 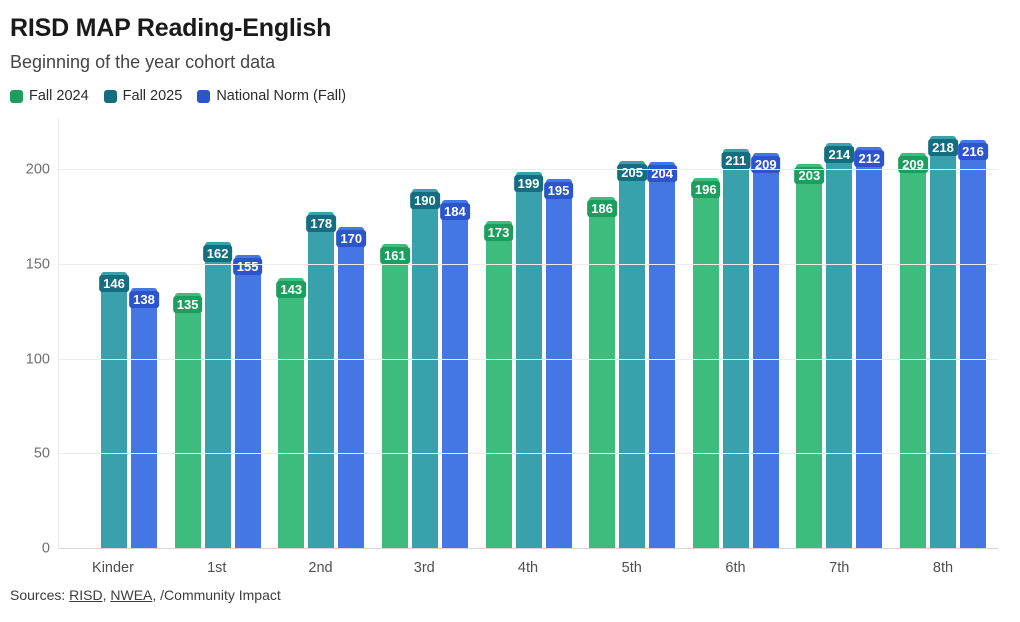 What do you see at coordinates (869, 159) in the screenshot?
I see `value-label: 212` at bounding box center [869, 159].